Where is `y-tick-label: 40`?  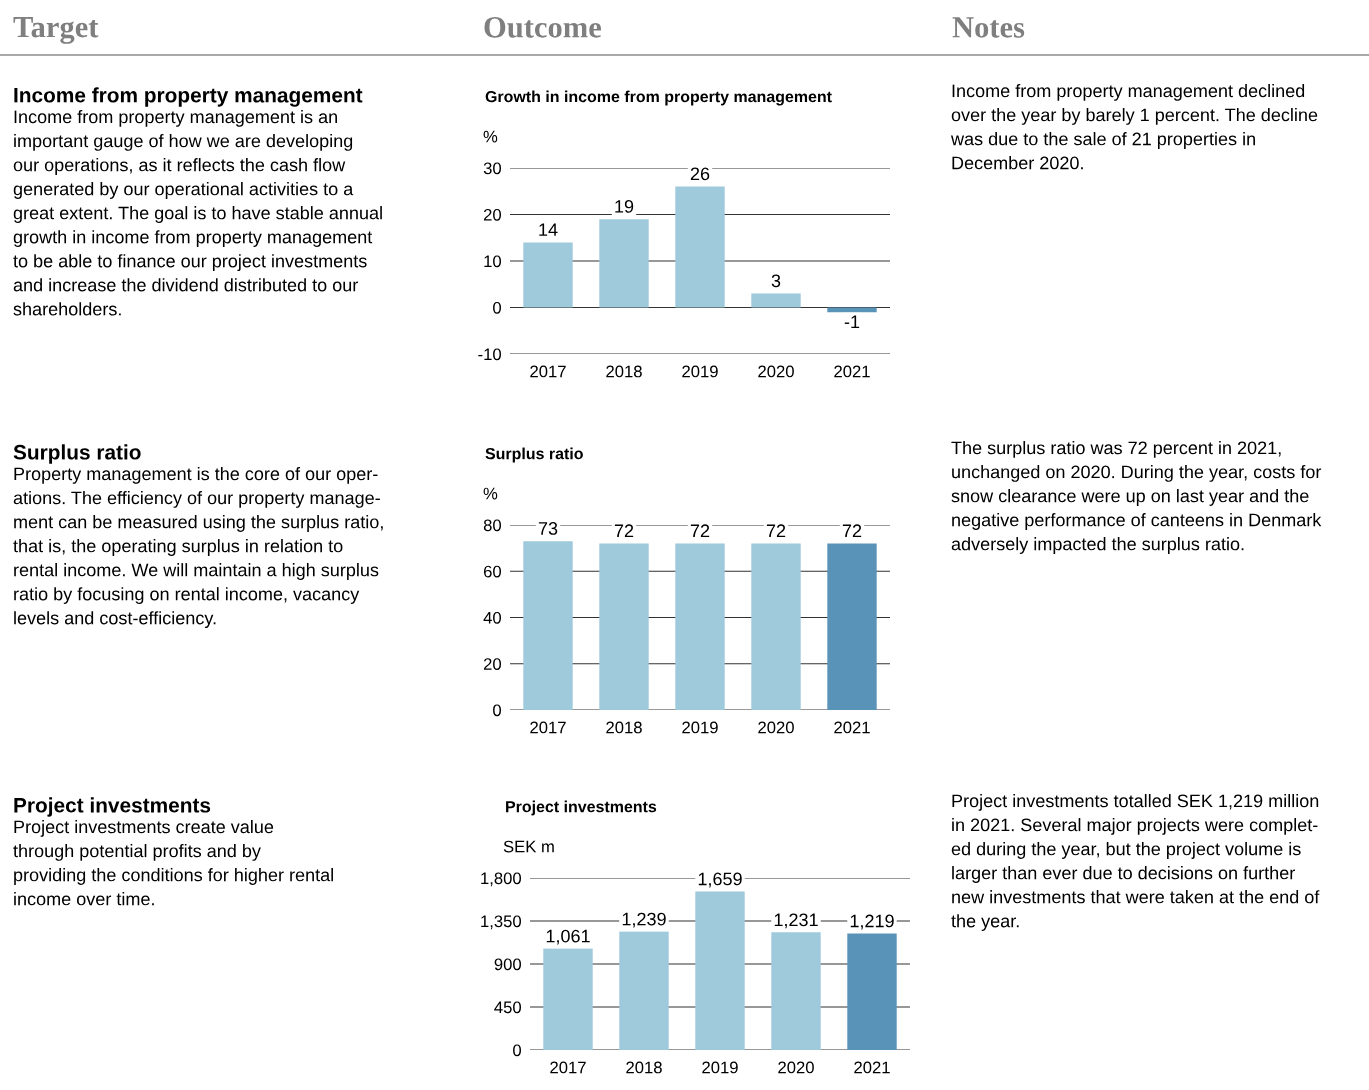 y-tick-label: 40 is located at coordinates (492, 617).